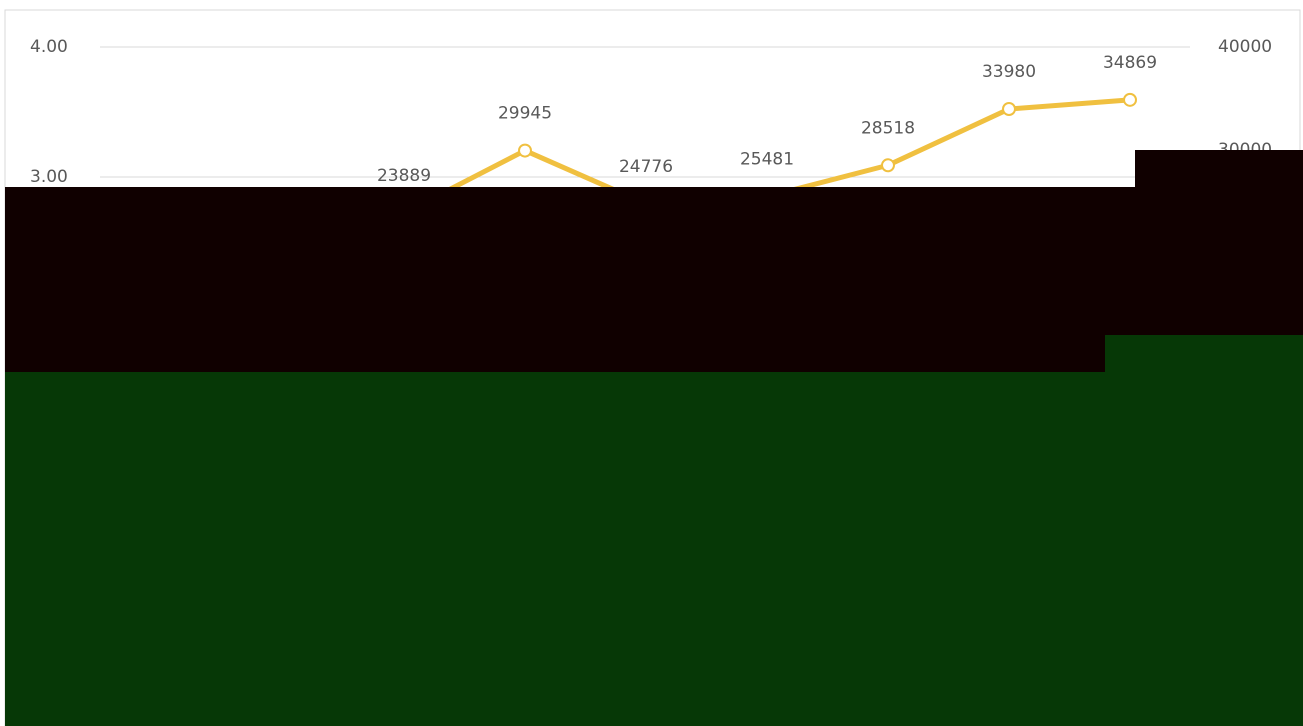 This screenshot has height=726, width=1303. What do you see at coordinates (49, 177) in the screenshot?
I see `y-tick-label: 3.00` at bounding box center [49, 177].